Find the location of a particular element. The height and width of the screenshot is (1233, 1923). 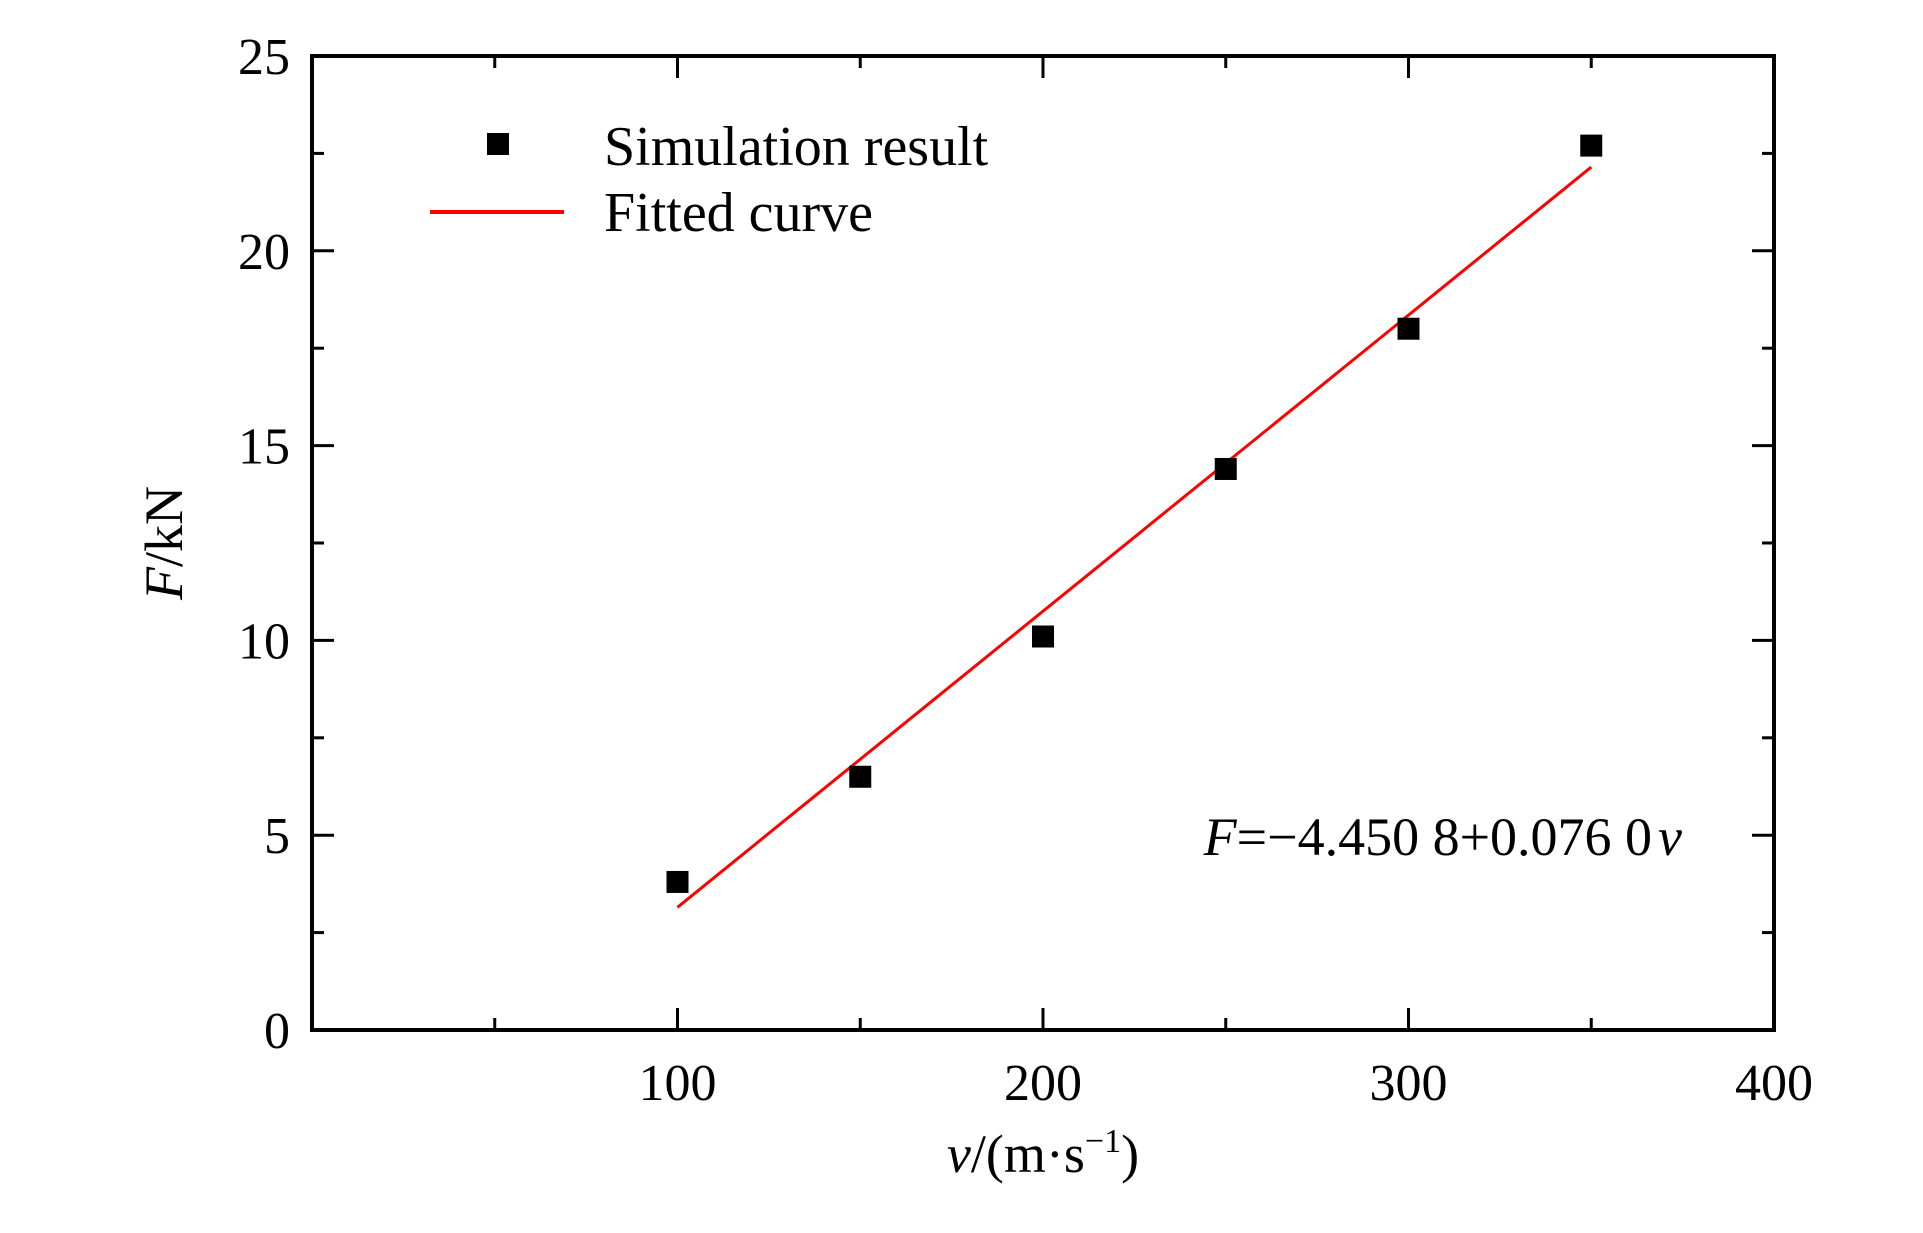

x-tick-label: 400 is located at coordinates (1774, 1083).